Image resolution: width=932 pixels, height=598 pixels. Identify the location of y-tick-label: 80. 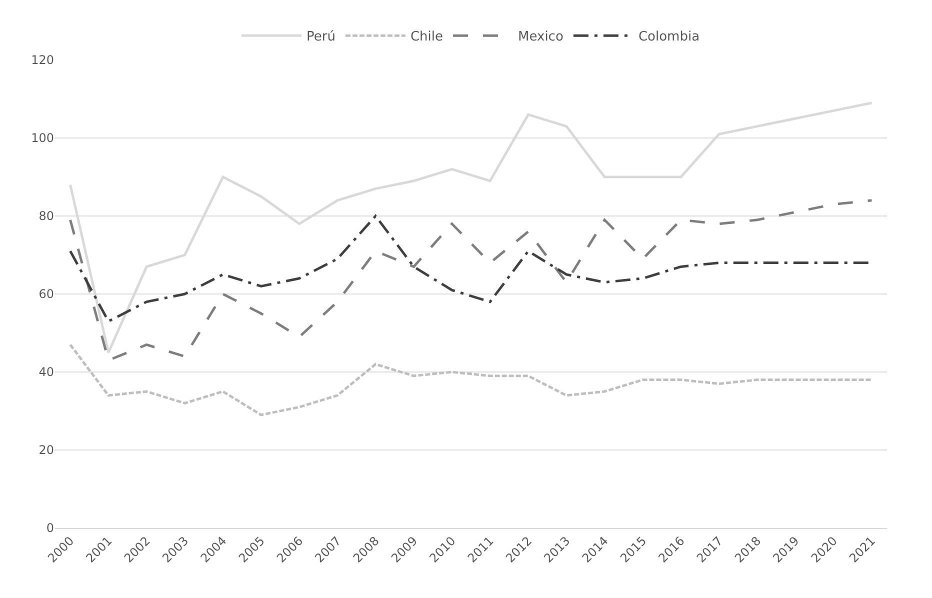
(46, 216).